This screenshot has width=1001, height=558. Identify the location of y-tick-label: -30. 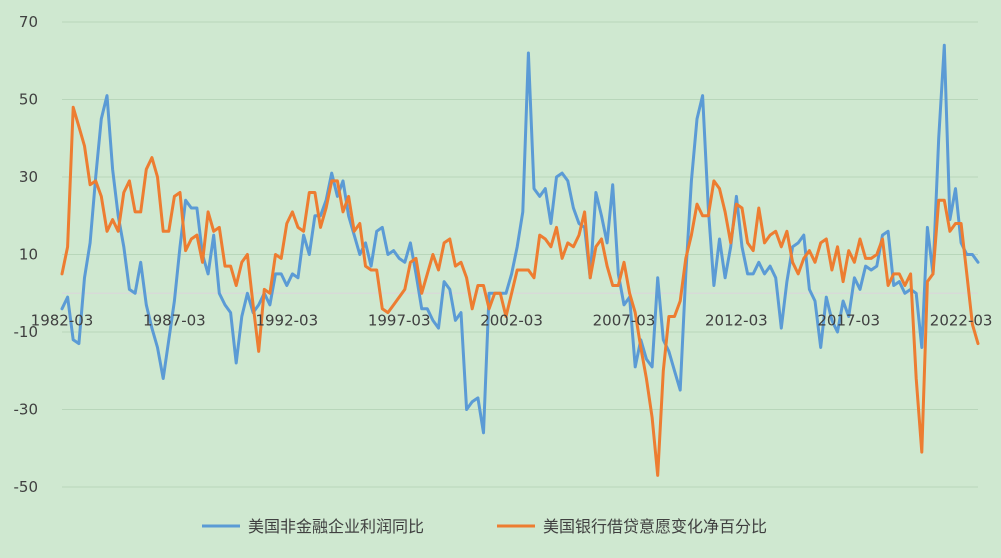
(26, 410).